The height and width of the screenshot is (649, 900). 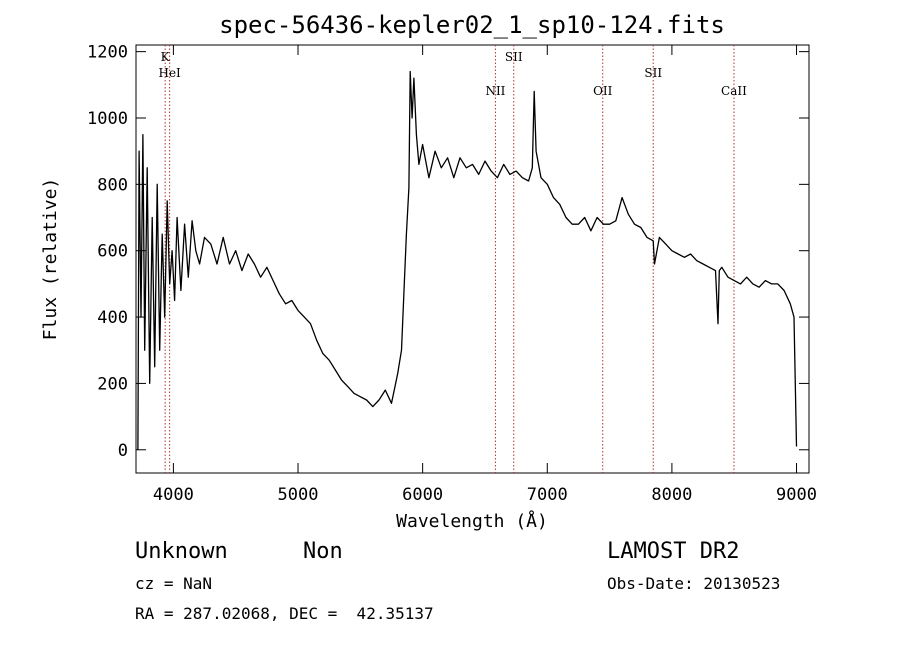 I want to click on y-tick-label: 400, so click(x=112, y=318).